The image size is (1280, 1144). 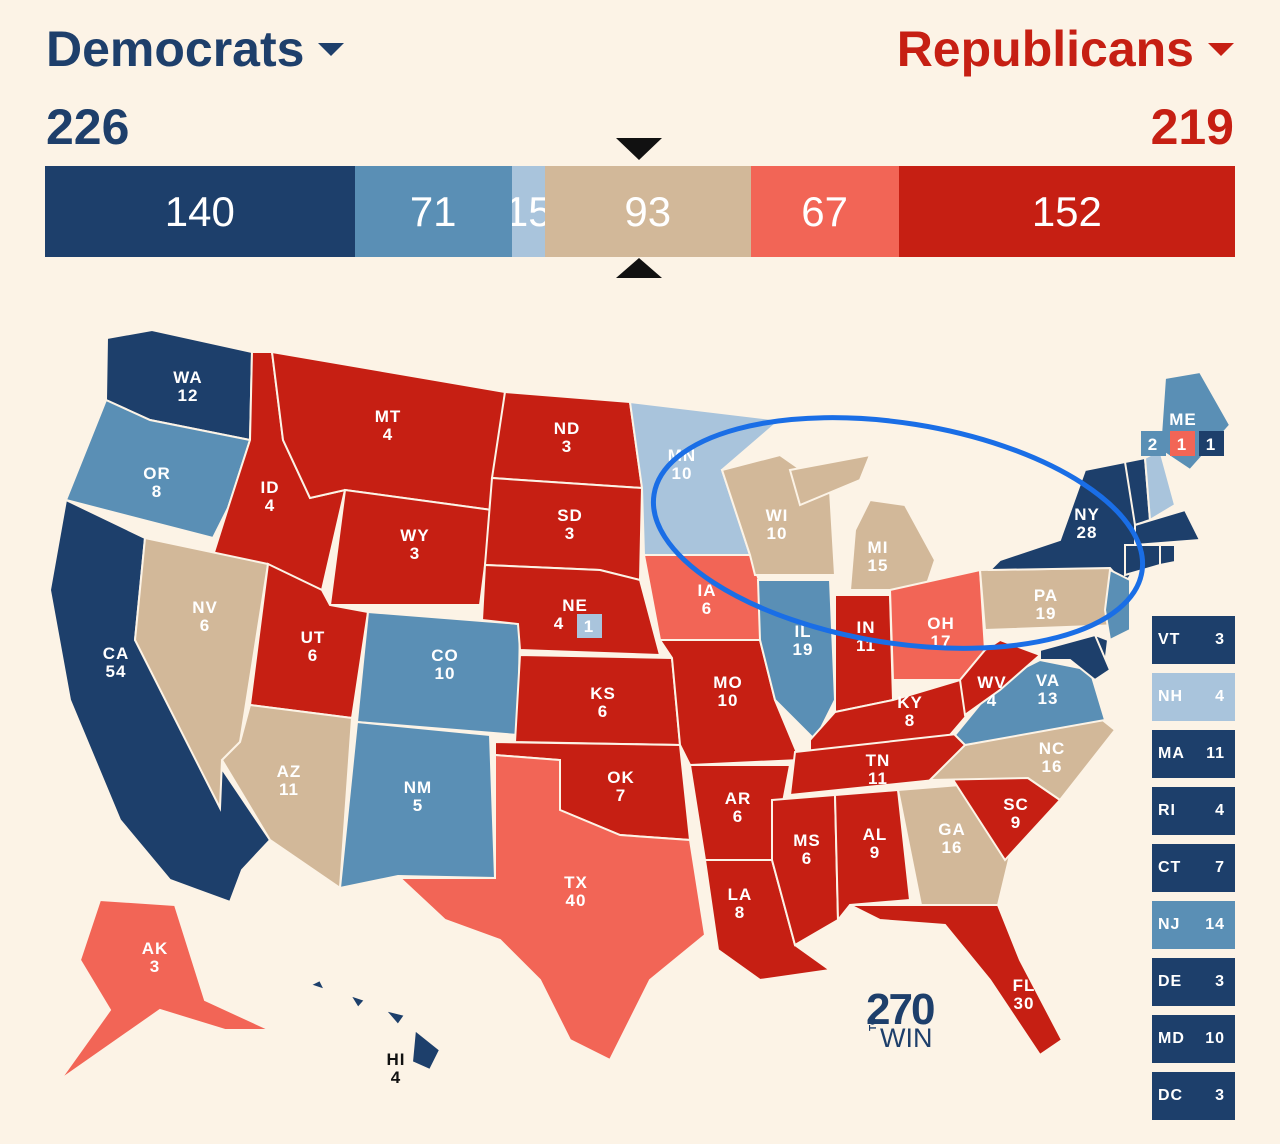 I want to click on state-label-id: ID 4, so click(x=270, y=496).